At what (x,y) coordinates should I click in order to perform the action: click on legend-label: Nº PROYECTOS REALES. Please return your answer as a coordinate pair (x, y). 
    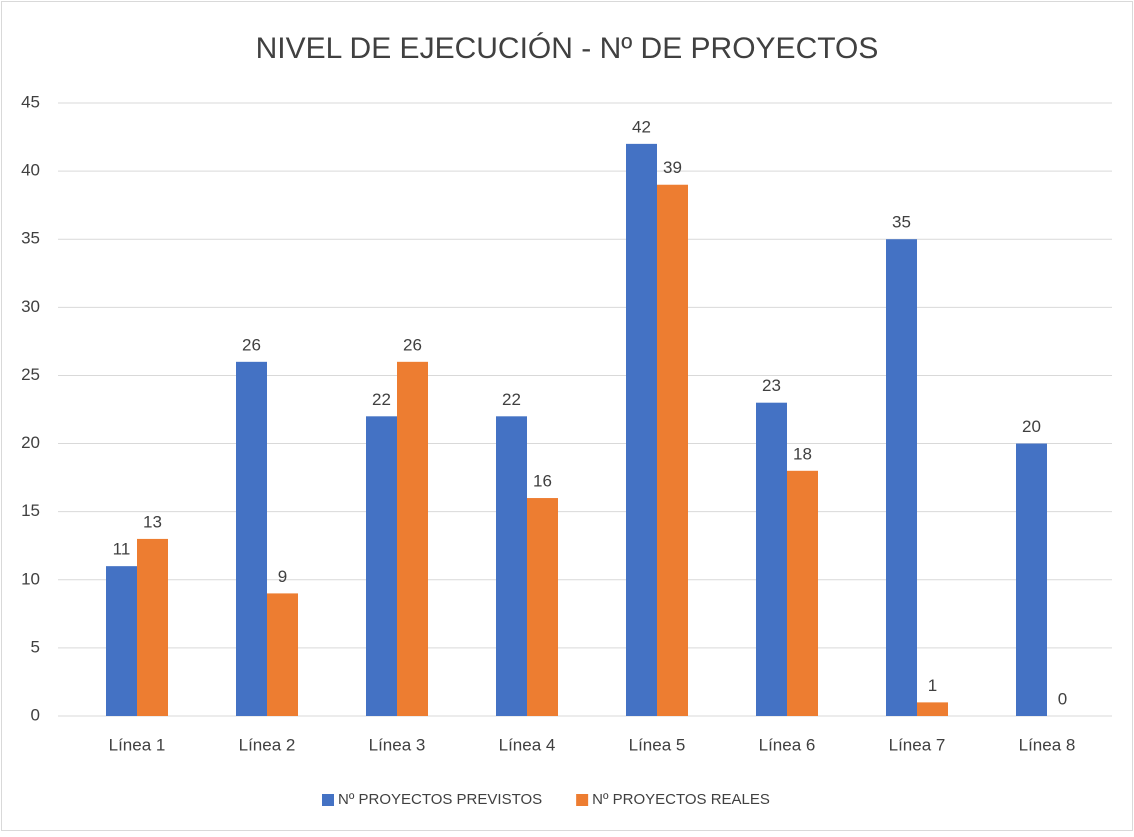
    Looking at the image, I should click on (681, 799).